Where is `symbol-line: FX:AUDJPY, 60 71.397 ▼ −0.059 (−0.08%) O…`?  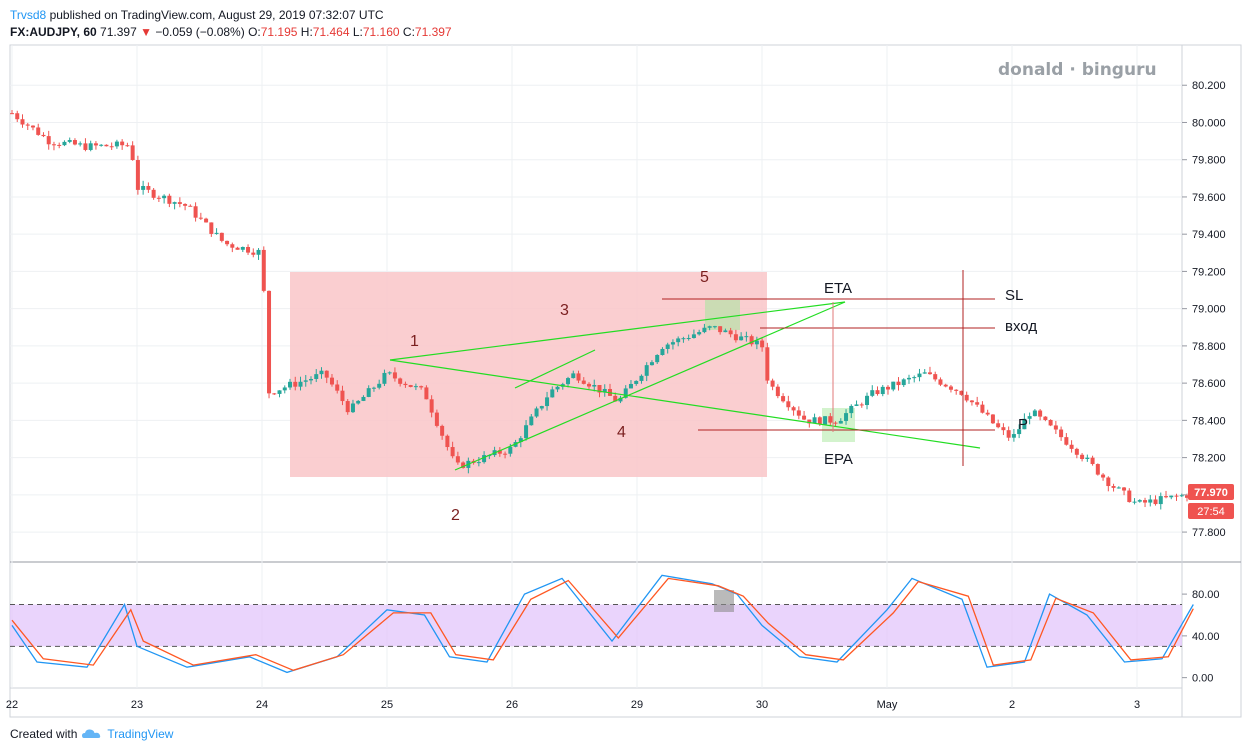
symbol-line: FX:AUDJPY, 60 71.397 ▼ −0.059 (−0.08%) O… is located at coordinates (231, 32).